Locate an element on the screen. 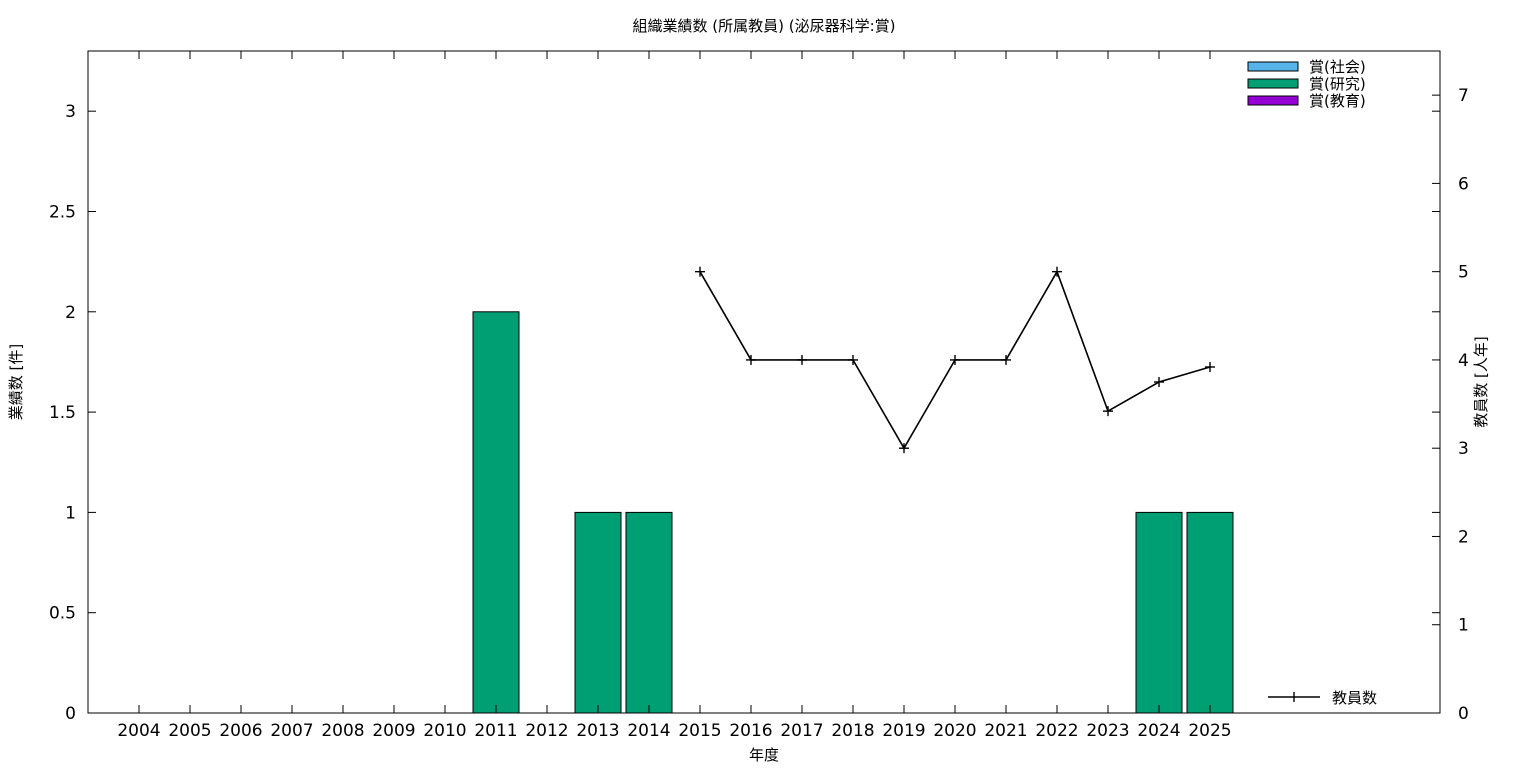  y-tick-label: 1.5 is located at coordinates (62, 413).